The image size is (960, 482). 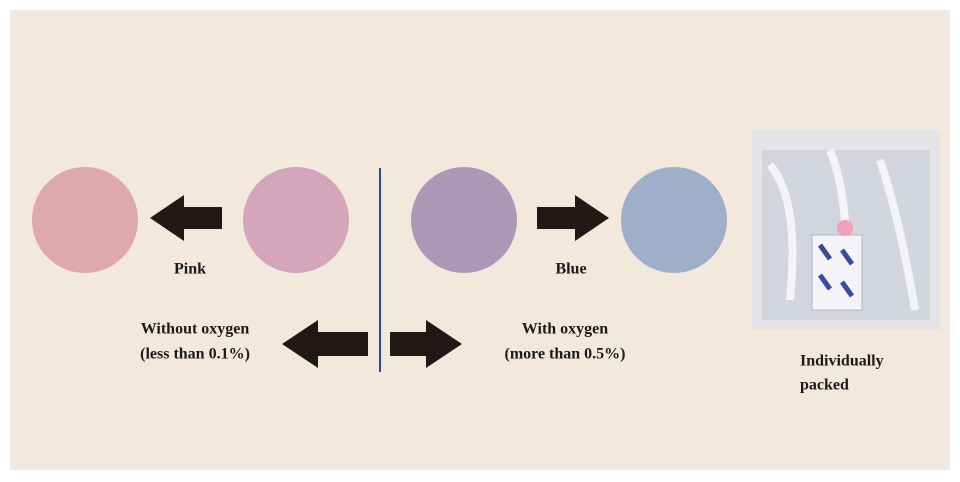 I want to click on arrow-right, so click(x=573, y=218).